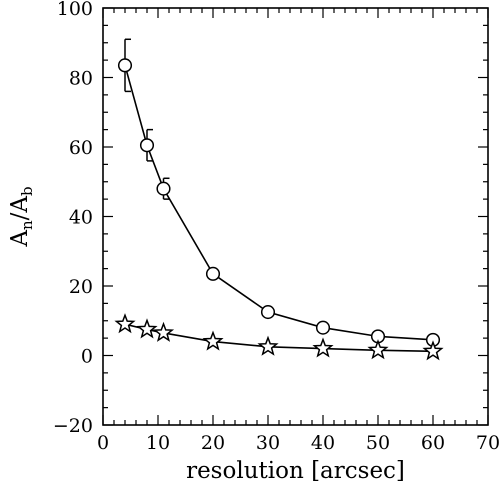  What do you see at coordinates (378, 443) in the screenshot?
I see `x-tick-label: 50` at bounding box center [378, 443].